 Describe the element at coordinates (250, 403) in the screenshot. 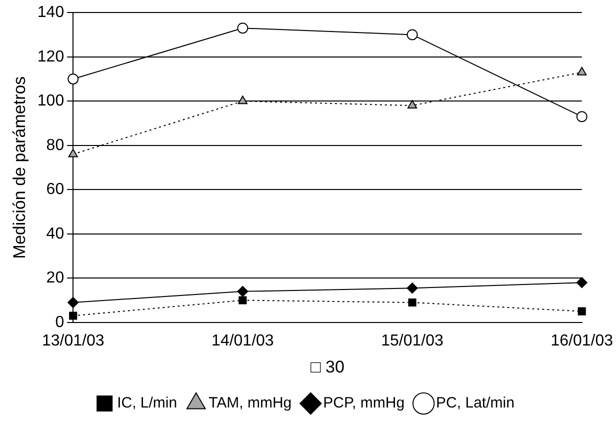

I see `legend-label: TAM, mmHg` at that location.